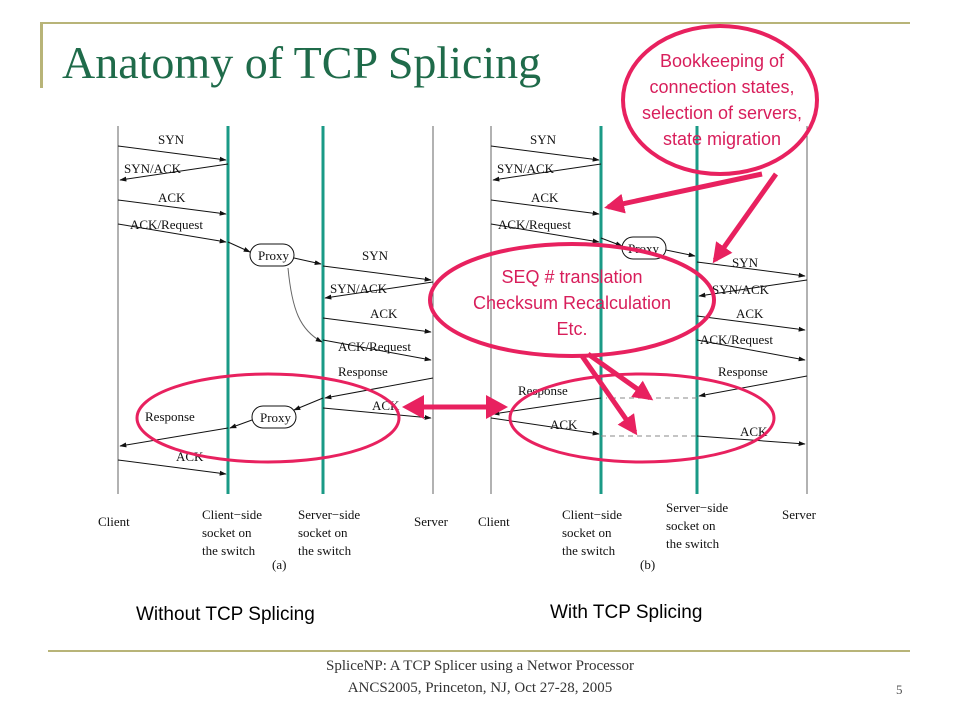 The image size is (960, 720). What do you see at coordinates (431, 521) in the screenshot?
I see `server-column-label-a: Server` at bounding box center [431, 521].